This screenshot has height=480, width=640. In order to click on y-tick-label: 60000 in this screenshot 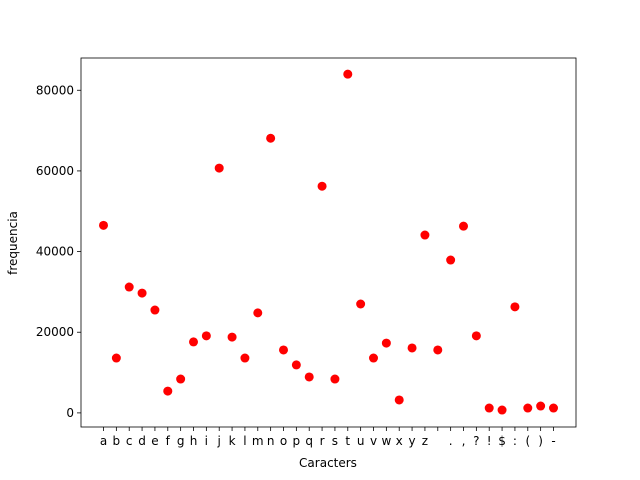, I will do `click(55, 171)`.